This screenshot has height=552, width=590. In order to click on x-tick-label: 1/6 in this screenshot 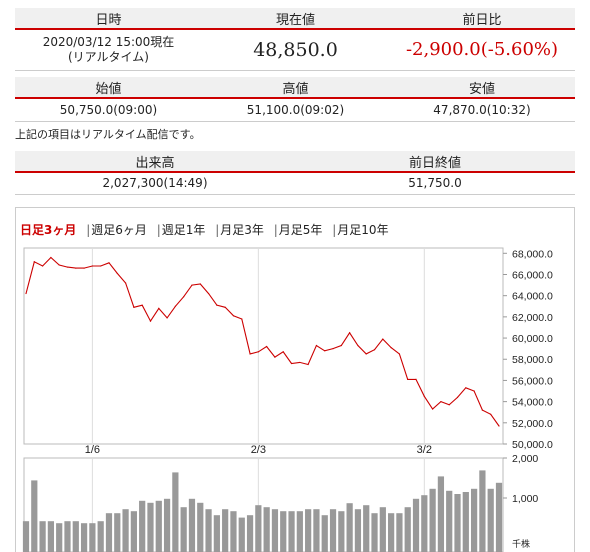, I will do `click(92, 450)`.